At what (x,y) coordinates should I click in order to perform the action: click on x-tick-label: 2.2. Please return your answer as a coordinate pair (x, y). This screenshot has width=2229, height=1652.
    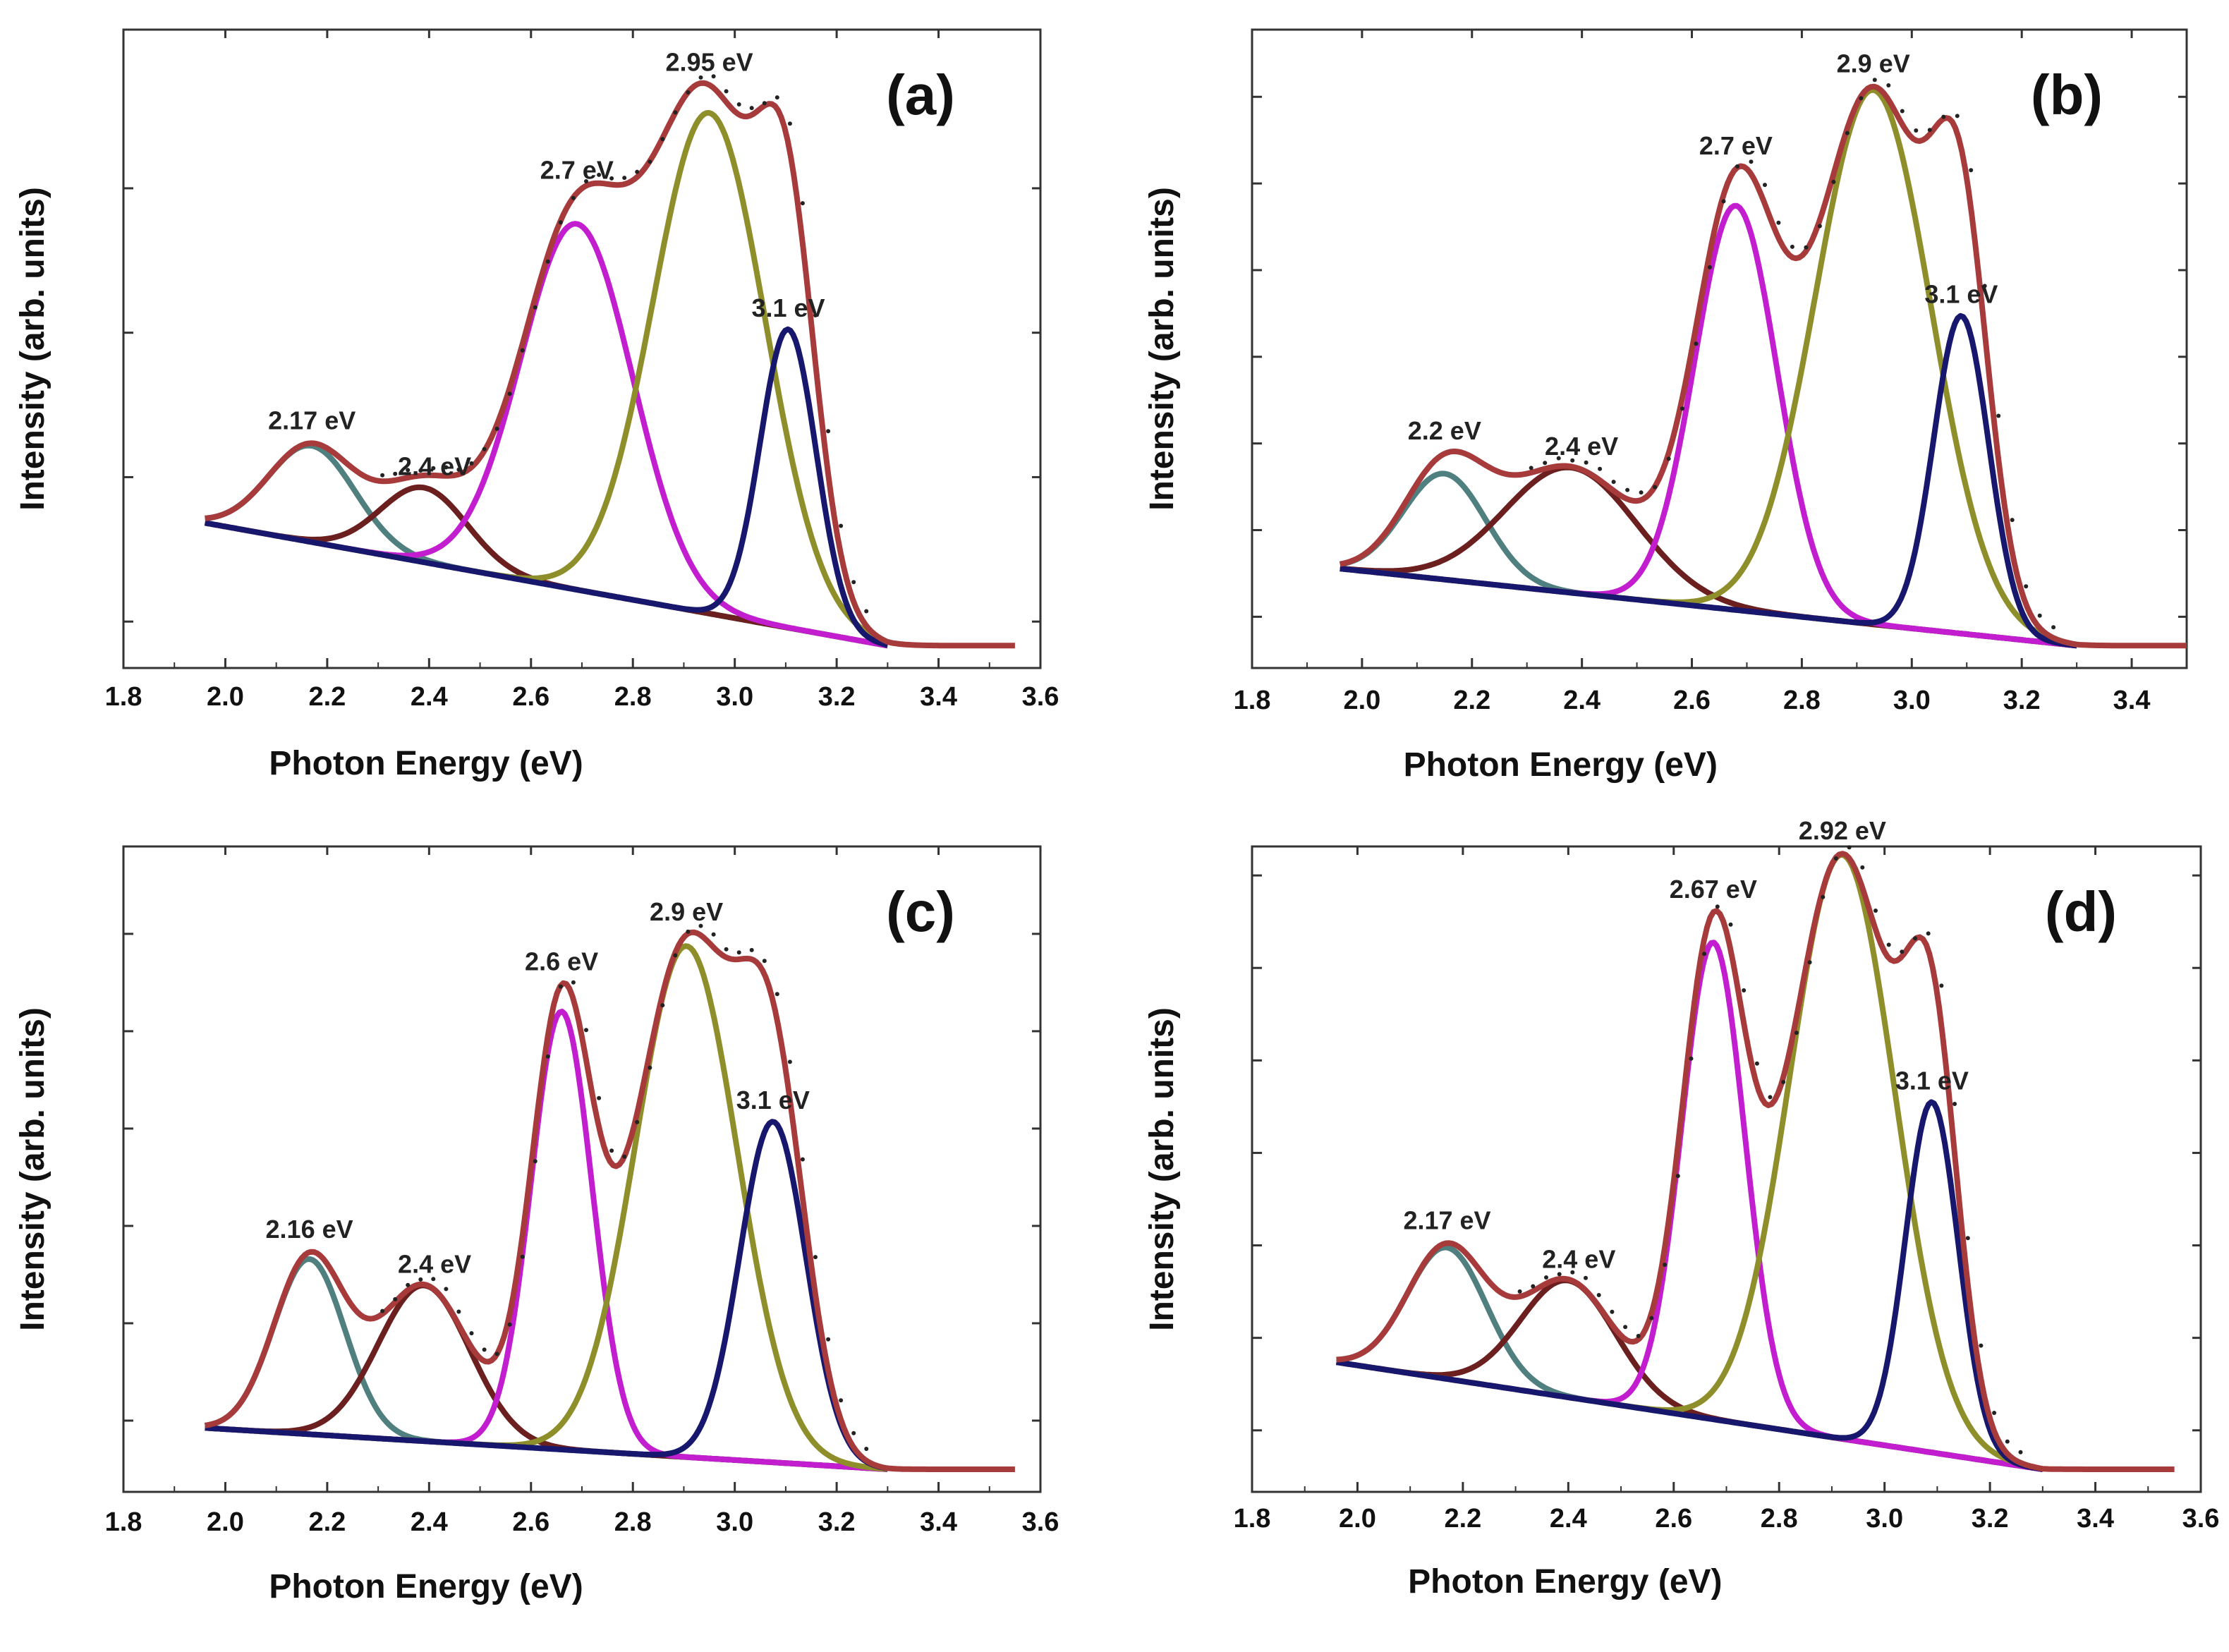
    Looking at the image, I should click on (327, 697).